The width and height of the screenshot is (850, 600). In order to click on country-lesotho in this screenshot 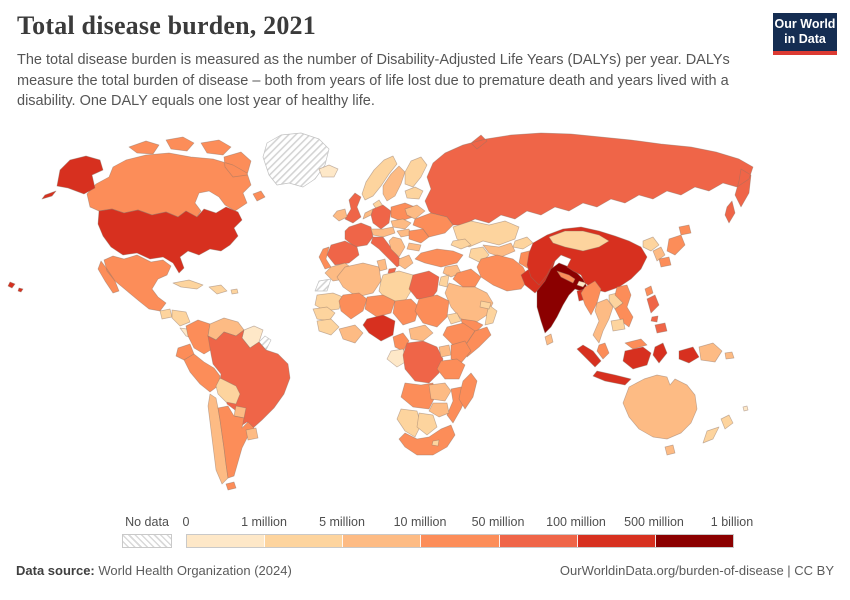, I will do `click(435, 443)`.